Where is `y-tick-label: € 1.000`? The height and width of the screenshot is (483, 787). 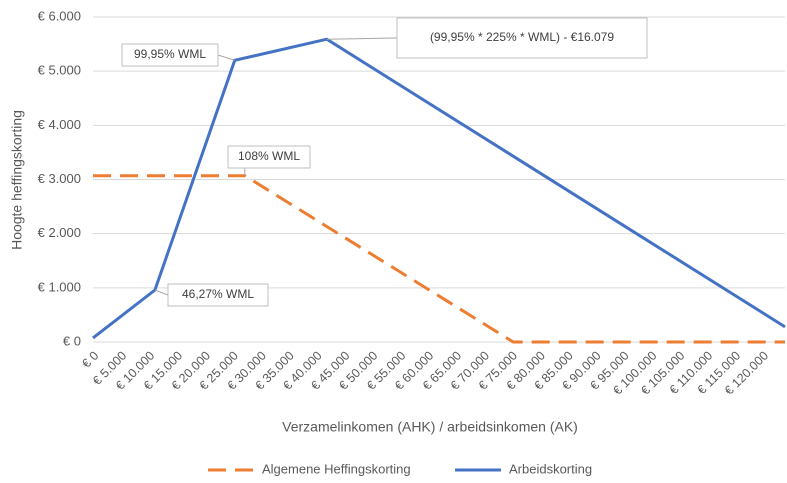 y-tick-label: € 1.000 is located at coordinates (59, 286).